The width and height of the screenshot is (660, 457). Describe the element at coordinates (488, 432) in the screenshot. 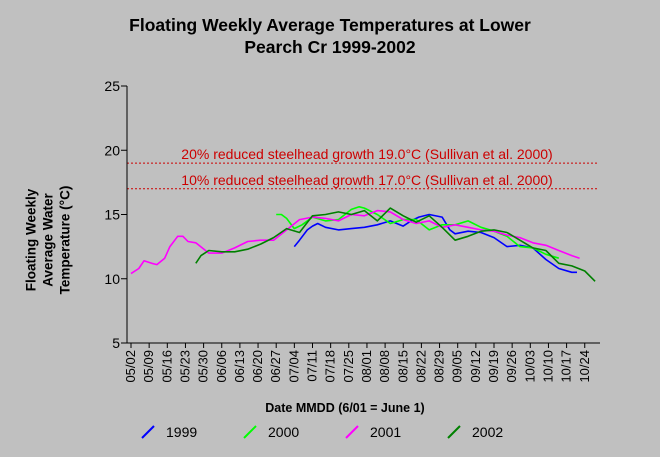

I see `legend-label: 2002` at that location.